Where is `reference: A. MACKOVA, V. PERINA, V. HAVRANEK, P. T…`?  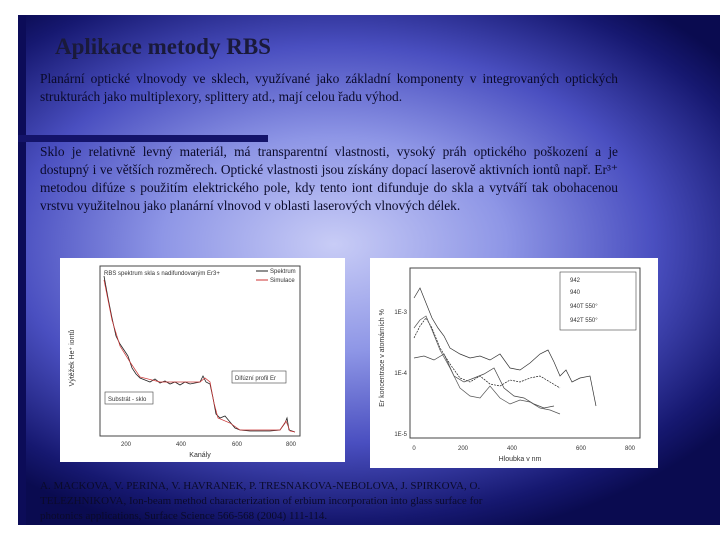
reference: A. MACKOVA, V. PERINA, V. HAVRANEK, P. T… is located at coordinates (261, 501).